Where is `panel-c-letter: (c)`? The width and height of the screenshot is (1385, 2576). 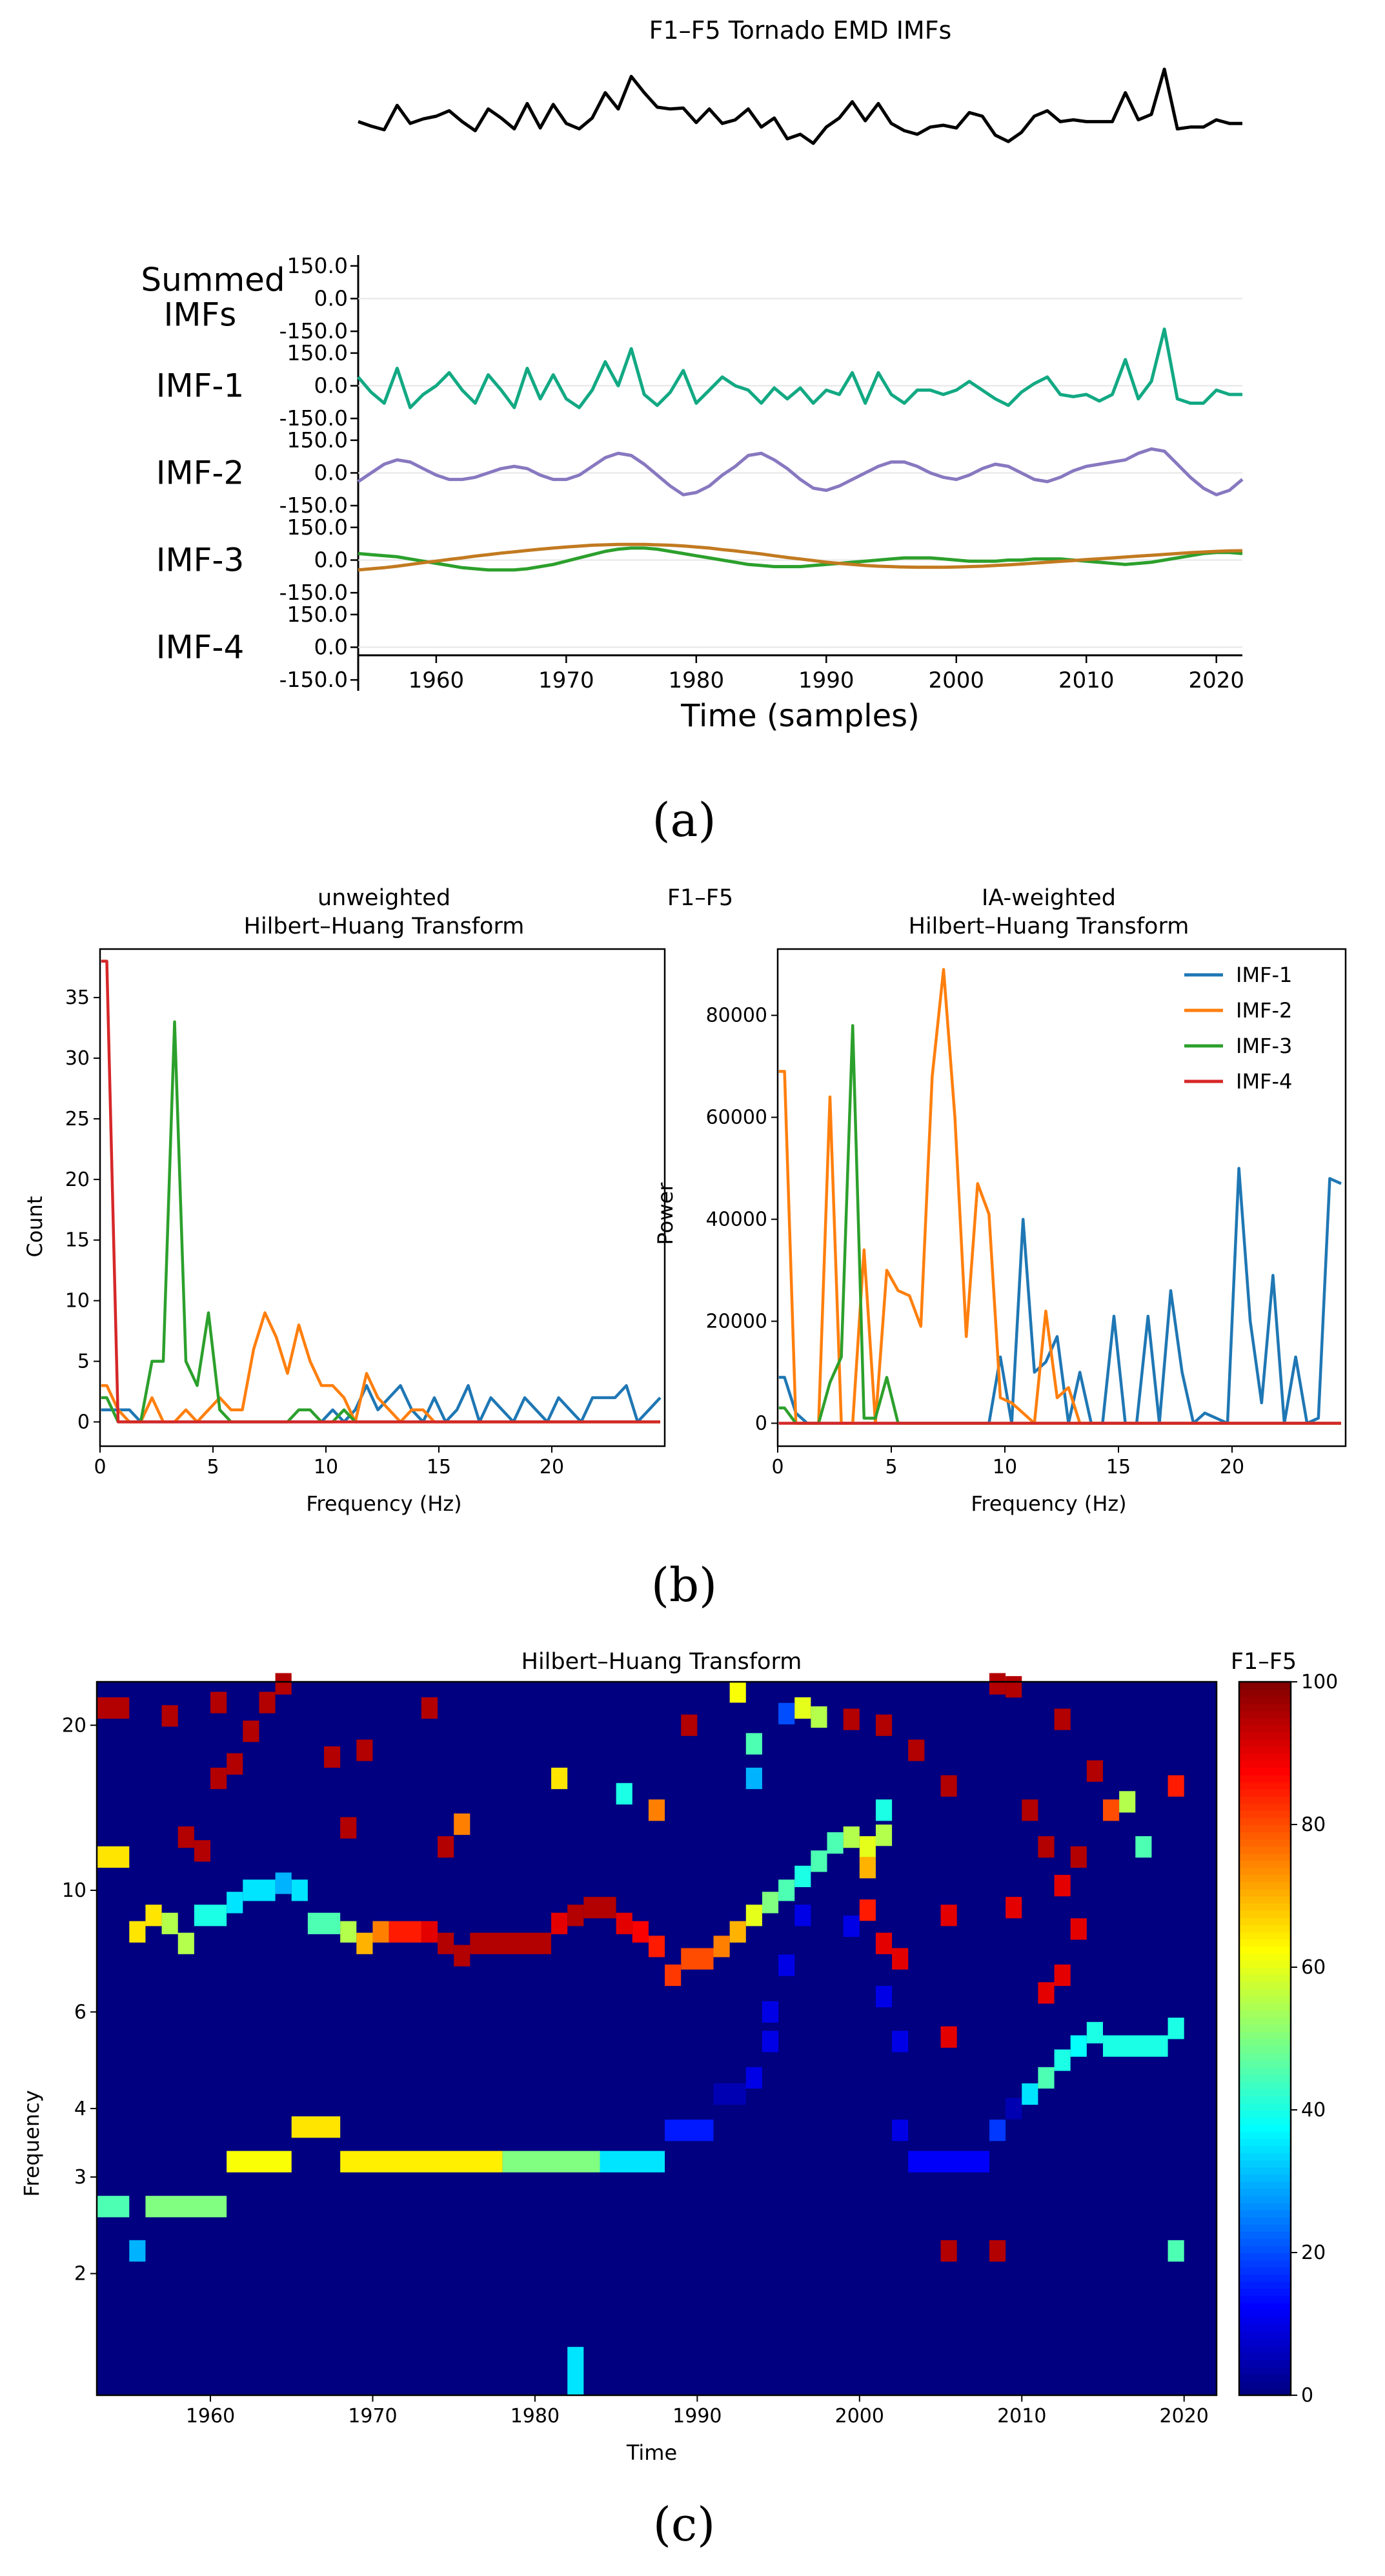 panel-c-letter: (c) is located at coordinates (684, 2524).